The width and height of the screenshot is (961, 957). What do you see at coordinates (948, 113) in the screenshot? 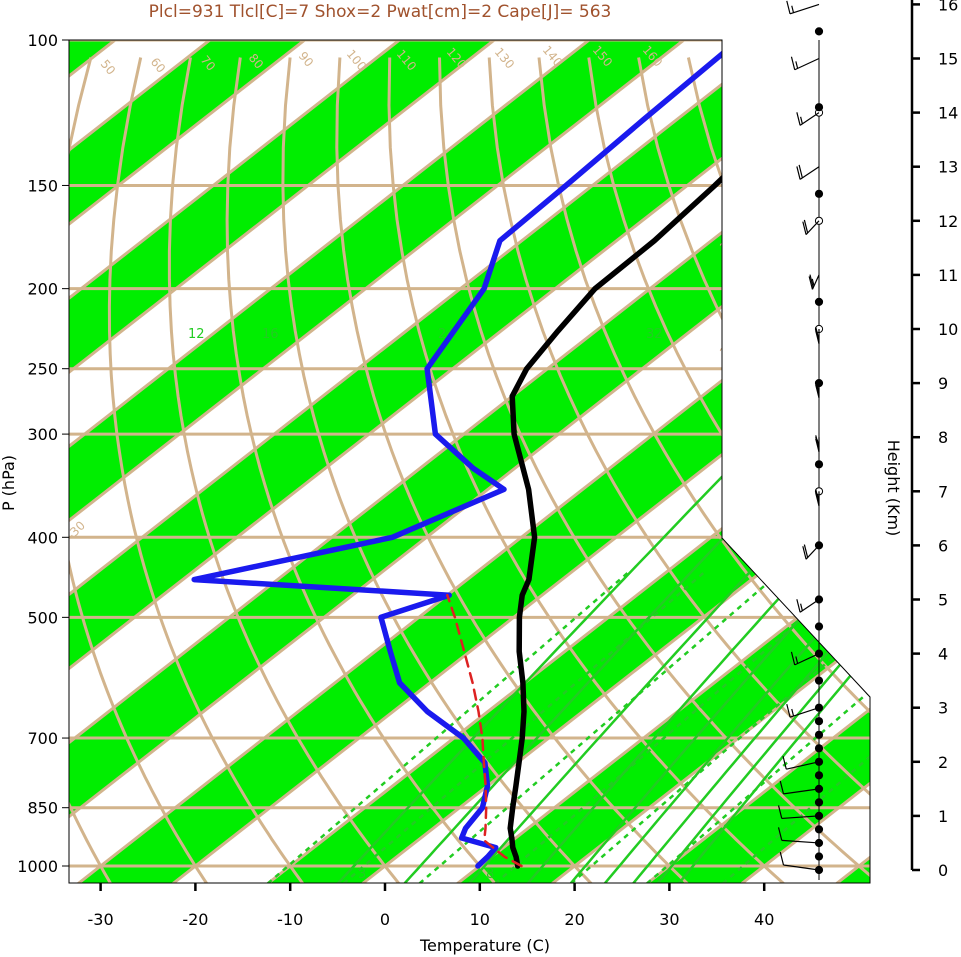
I see `height-tick-label: 14` at bounding box center [948, 113].